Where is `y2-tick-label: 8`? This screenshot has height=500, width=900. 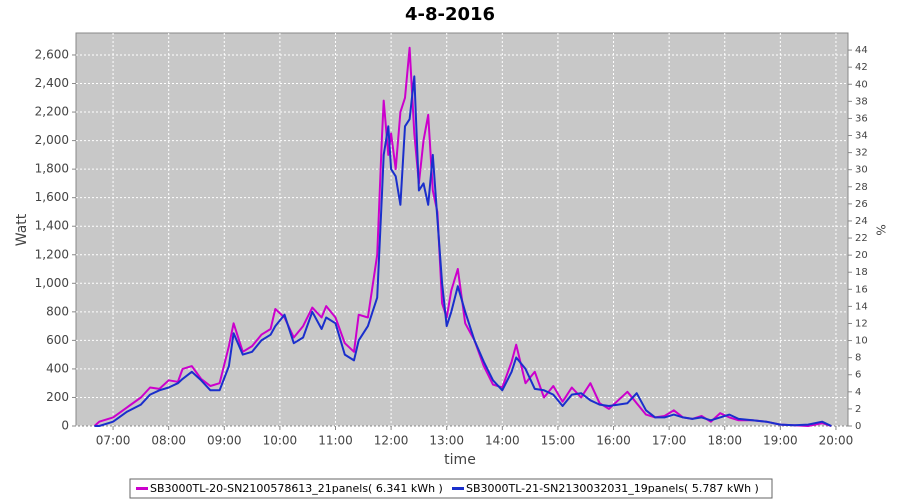
y2-tick-label: 8 is located at coordinates (858, 358).